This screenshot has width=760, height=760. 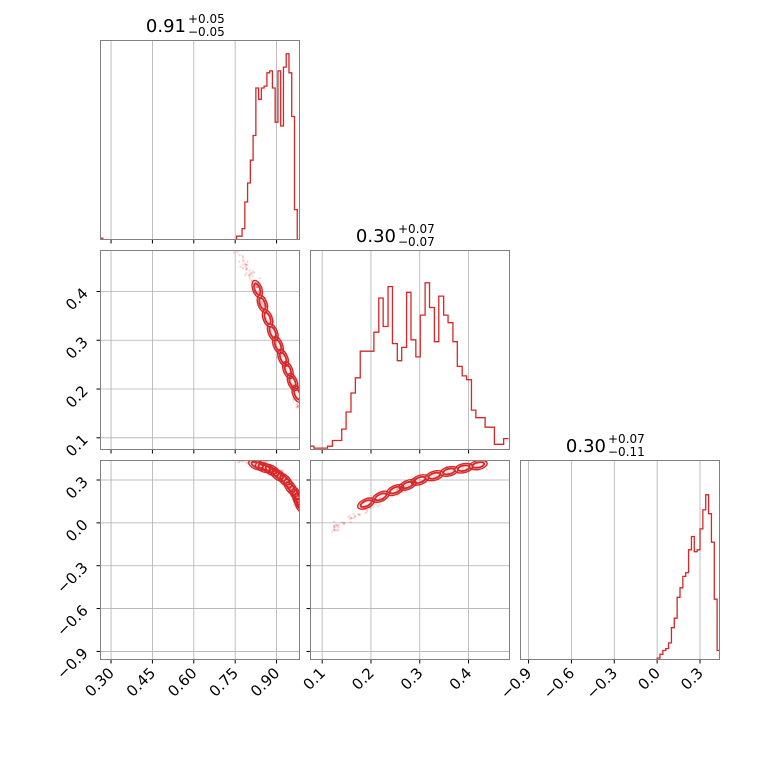 I want to click on y-tick-label: −0.9, so click(x=72, y=663).